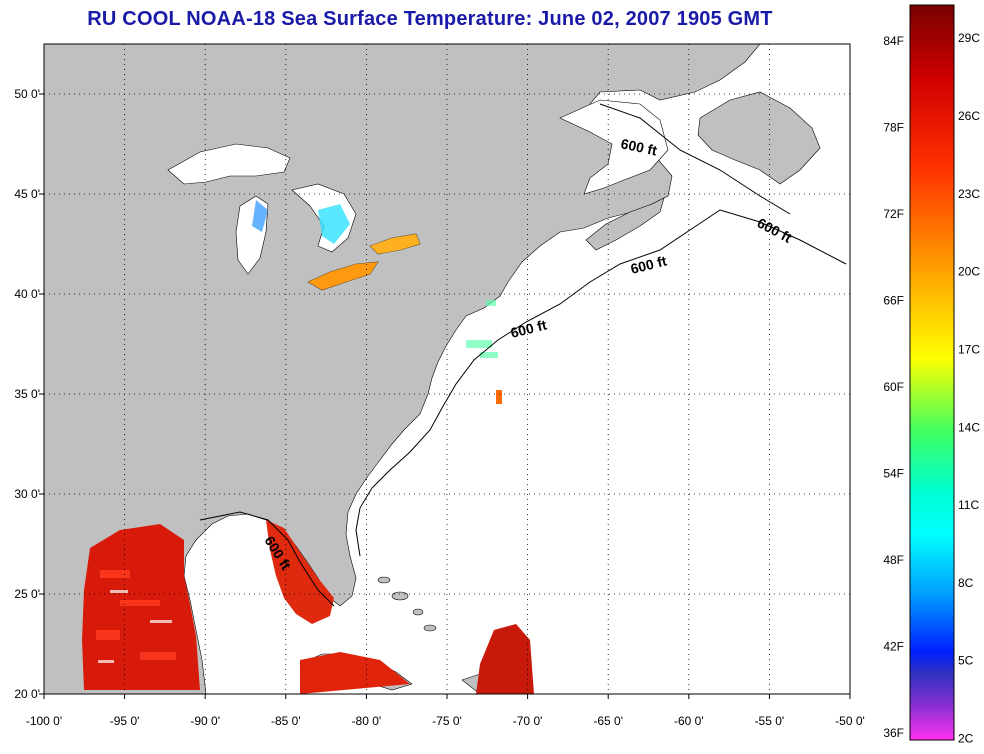  Describe the element at coordinates (893, 646) in the screenshot. I see `colorbar-f-label: 42F` at that location.